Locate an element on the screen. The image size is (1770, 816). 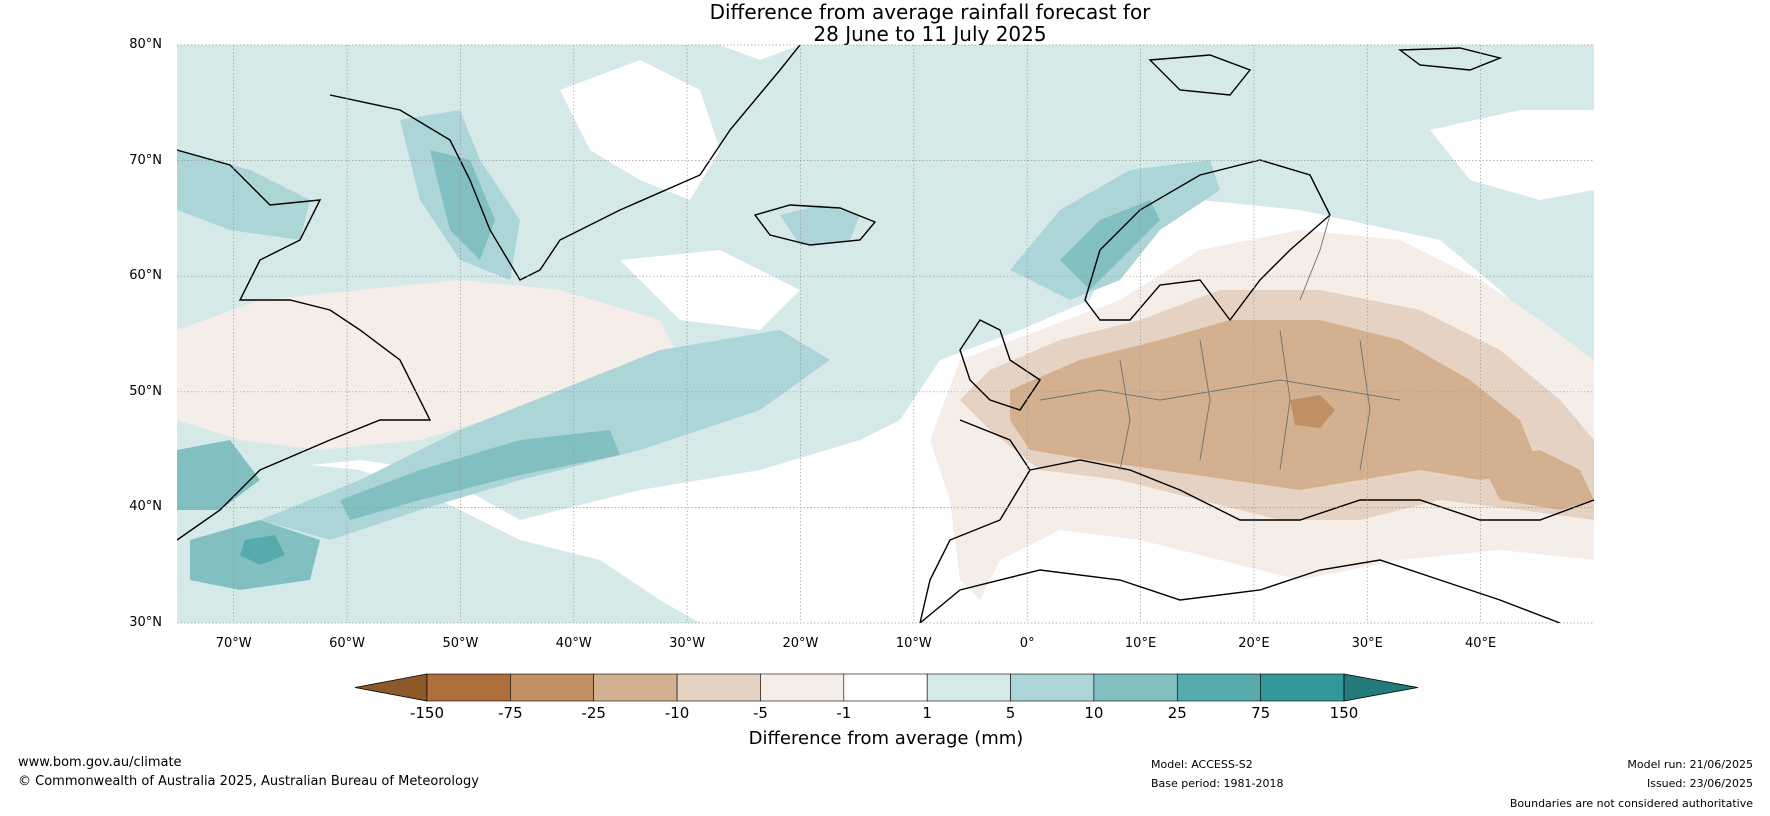
lon-tick-label: 30°E is located at coordinates (1367, 643).